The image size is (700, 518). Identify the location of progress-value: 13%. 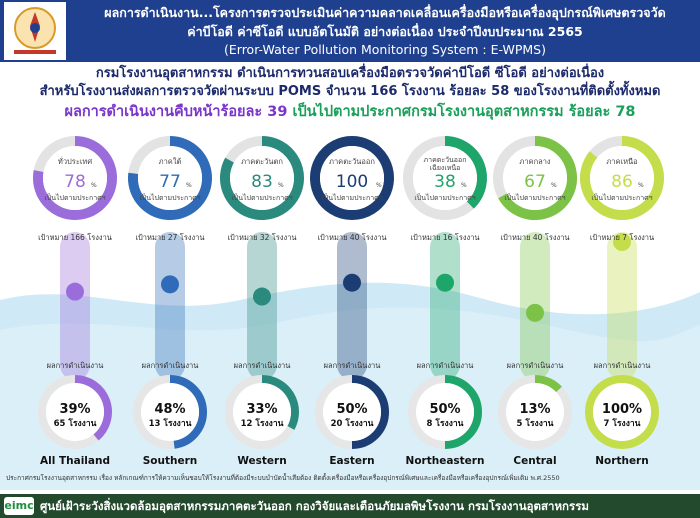
(534, 409).